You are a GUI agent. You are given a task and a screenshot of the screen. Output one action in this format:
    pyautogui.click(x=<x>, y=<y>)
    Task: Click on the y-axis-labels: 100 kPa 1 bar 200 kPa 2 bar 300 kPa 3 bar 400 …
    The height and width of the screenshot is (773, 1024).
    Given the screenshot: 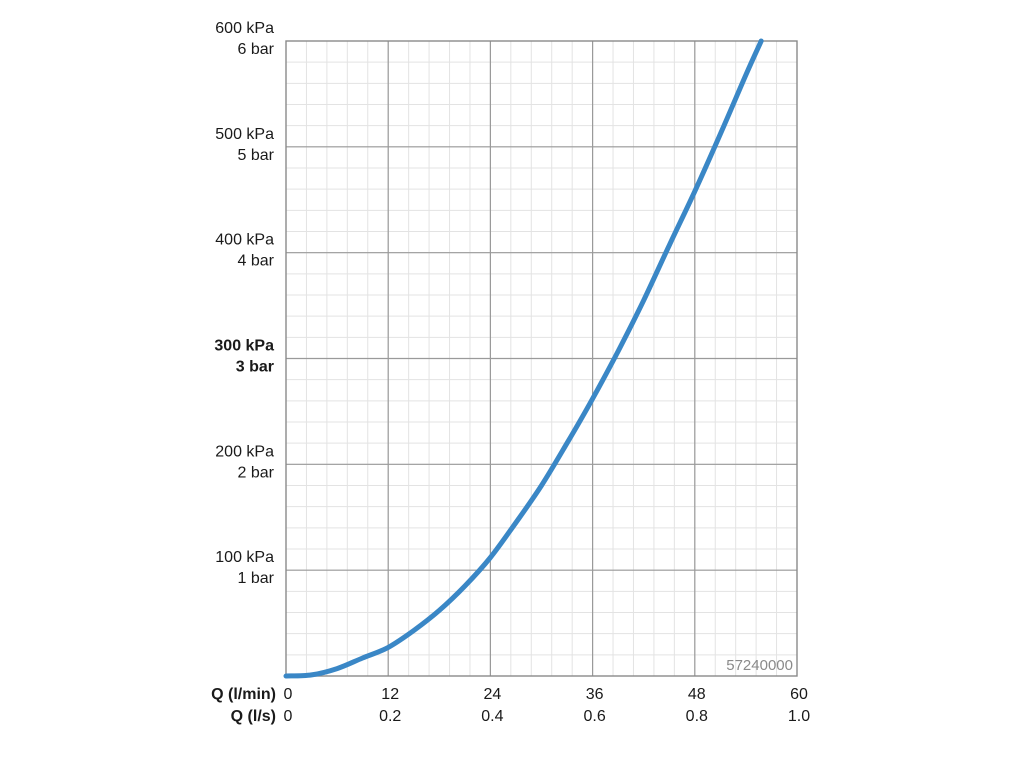 What is the action you would take?
    pyautogui.click(x=244, y=303)
    